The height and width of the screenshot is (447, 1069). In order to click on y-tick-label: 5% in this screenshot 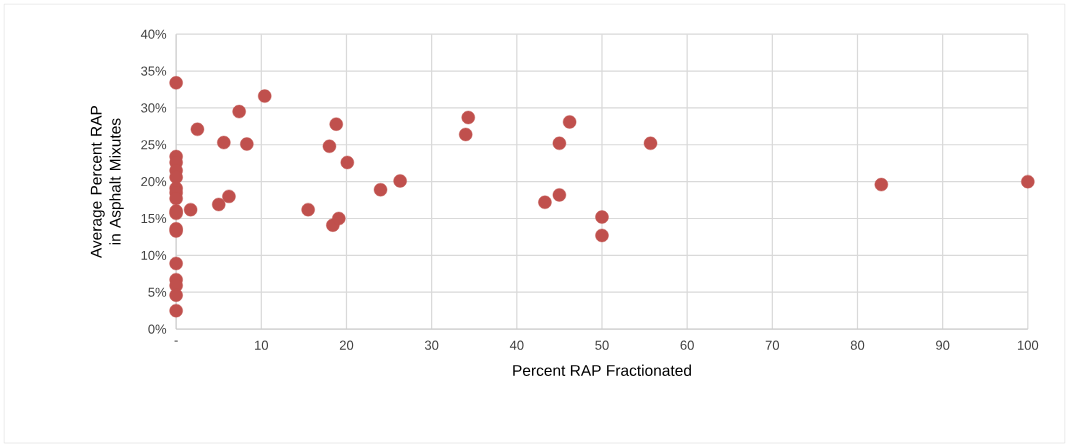, I will do `click(157, 292)`.